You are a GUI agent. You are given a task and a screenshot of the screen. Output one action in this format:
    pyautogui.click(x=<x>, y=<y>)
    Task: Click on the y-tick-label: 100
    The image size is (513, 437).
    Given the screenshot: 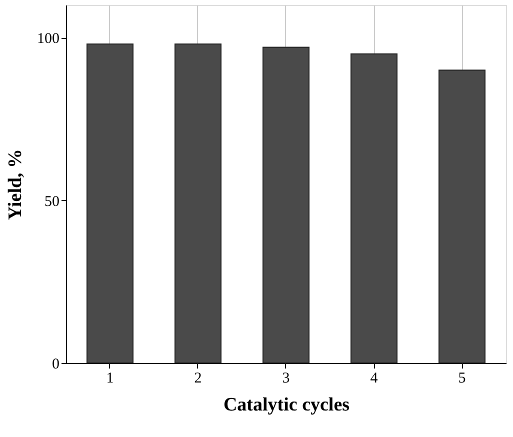 What is the action you would take?
    pyautogui.click(x=48, y=39)
    